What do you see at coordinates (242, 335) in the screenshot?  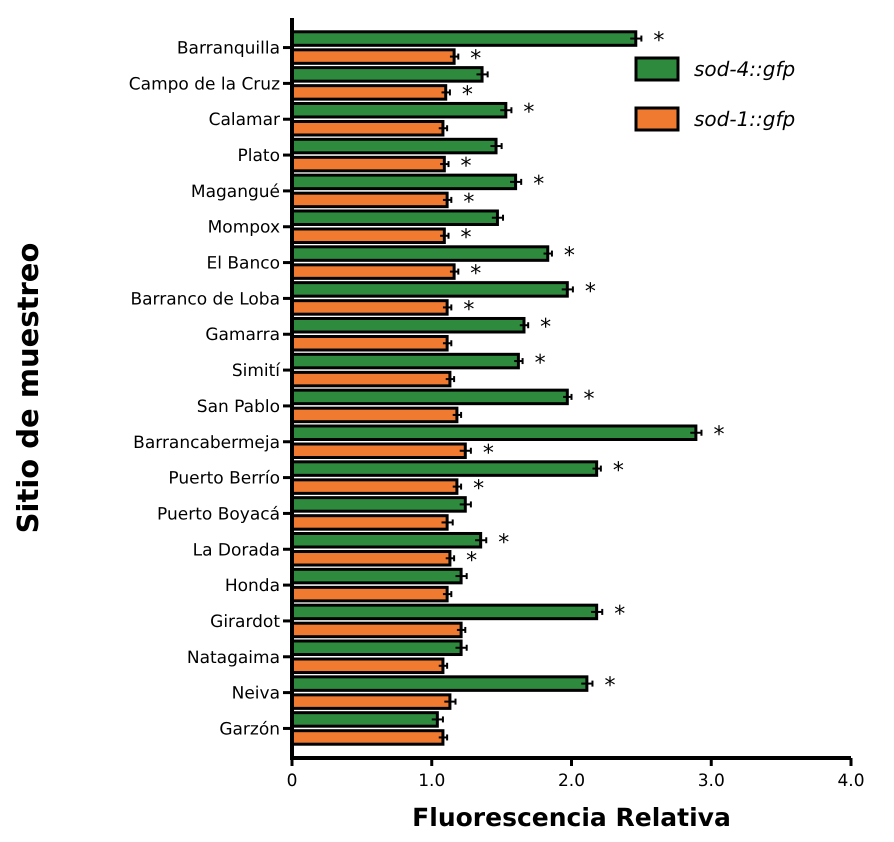 I see `y-tick-label: Gamarra` at bounding box center [242, 335].